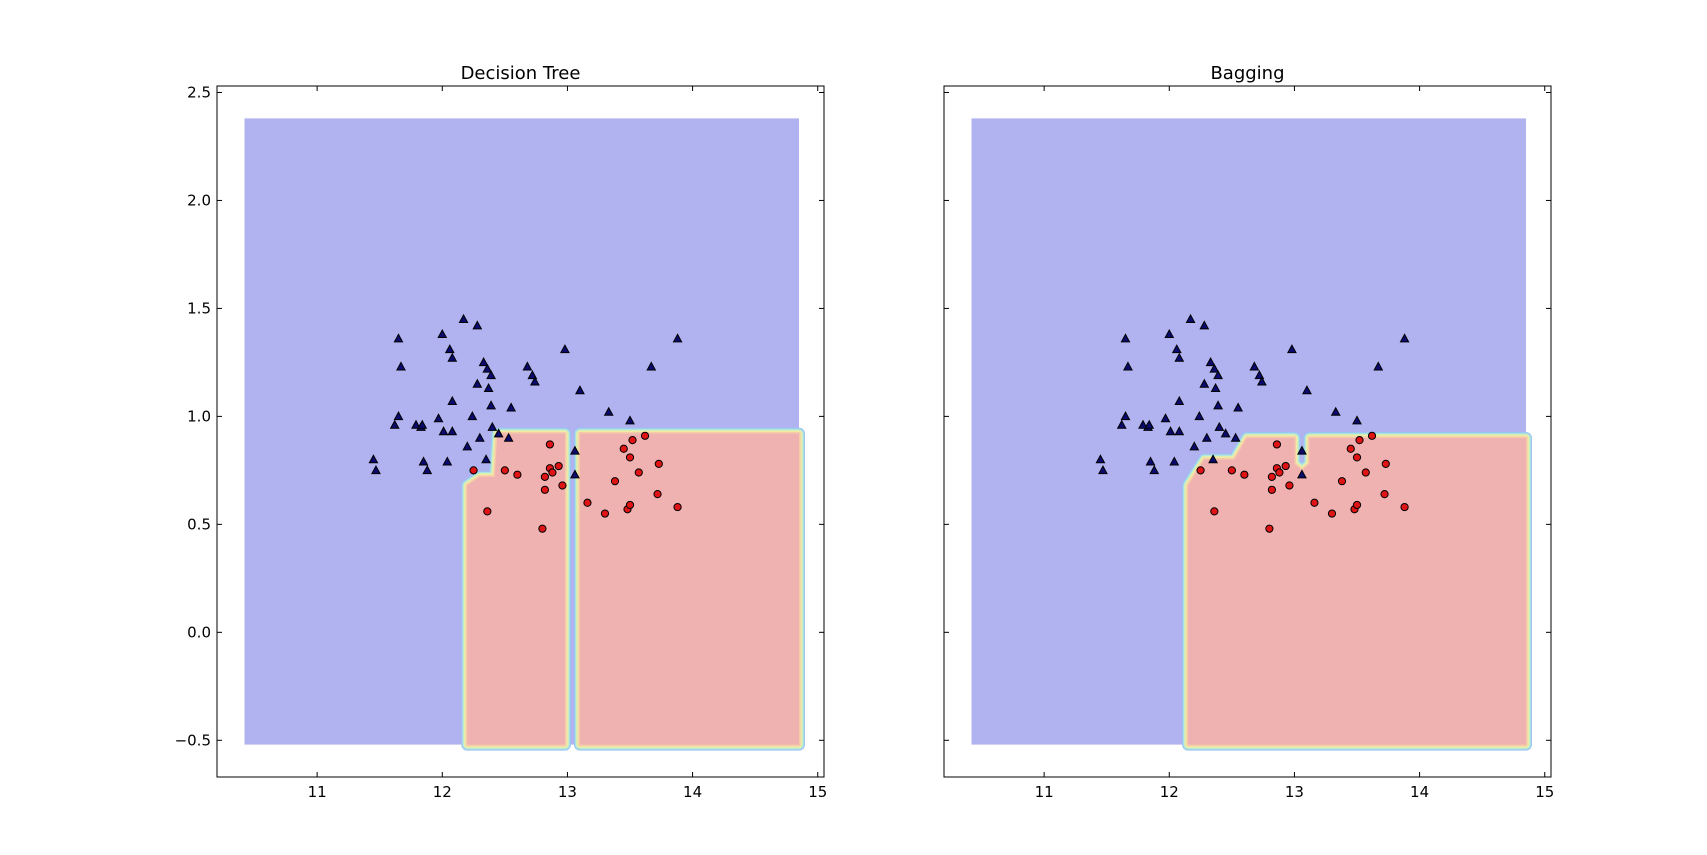 The height and width of the screenshot is (855, 1707). I want to click on y-tick-label: 1.5, so click(199, 308).